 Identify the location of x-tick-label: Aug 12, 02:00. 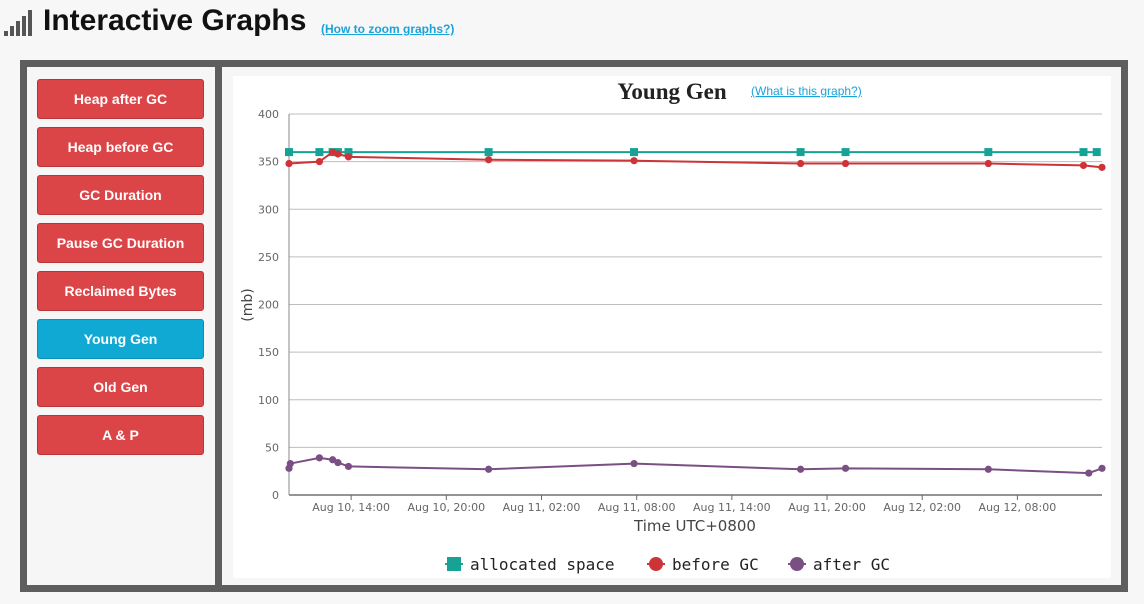
(922, 507).